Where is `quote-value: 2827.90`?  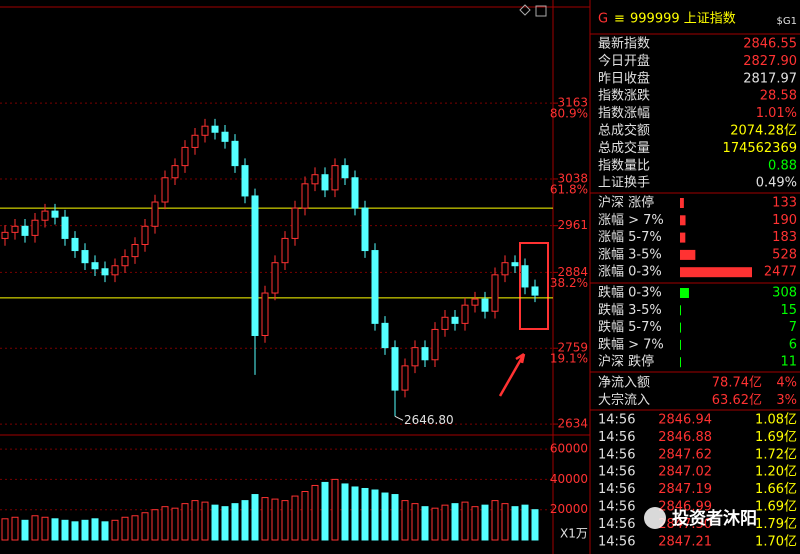
quote-value: 2827.90 is located at coordinates (770, 61).